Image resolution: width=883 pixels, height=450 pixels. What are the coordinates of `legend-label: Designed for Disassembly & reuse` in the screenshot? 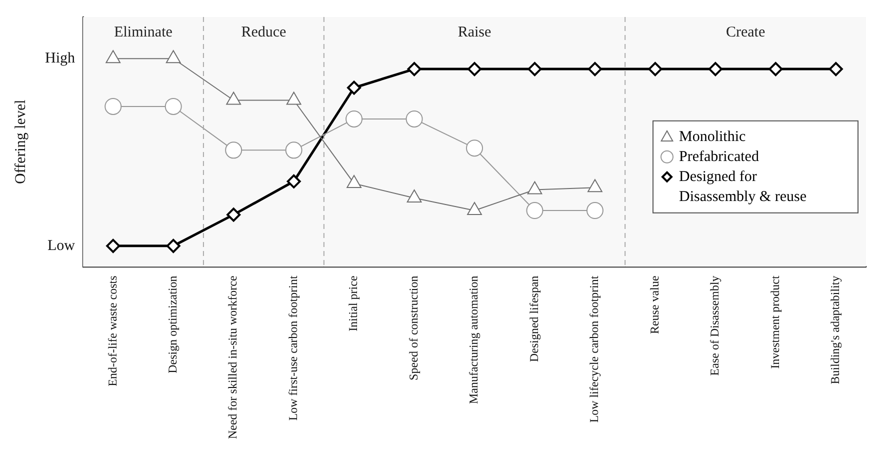 It's located at (743, 186).